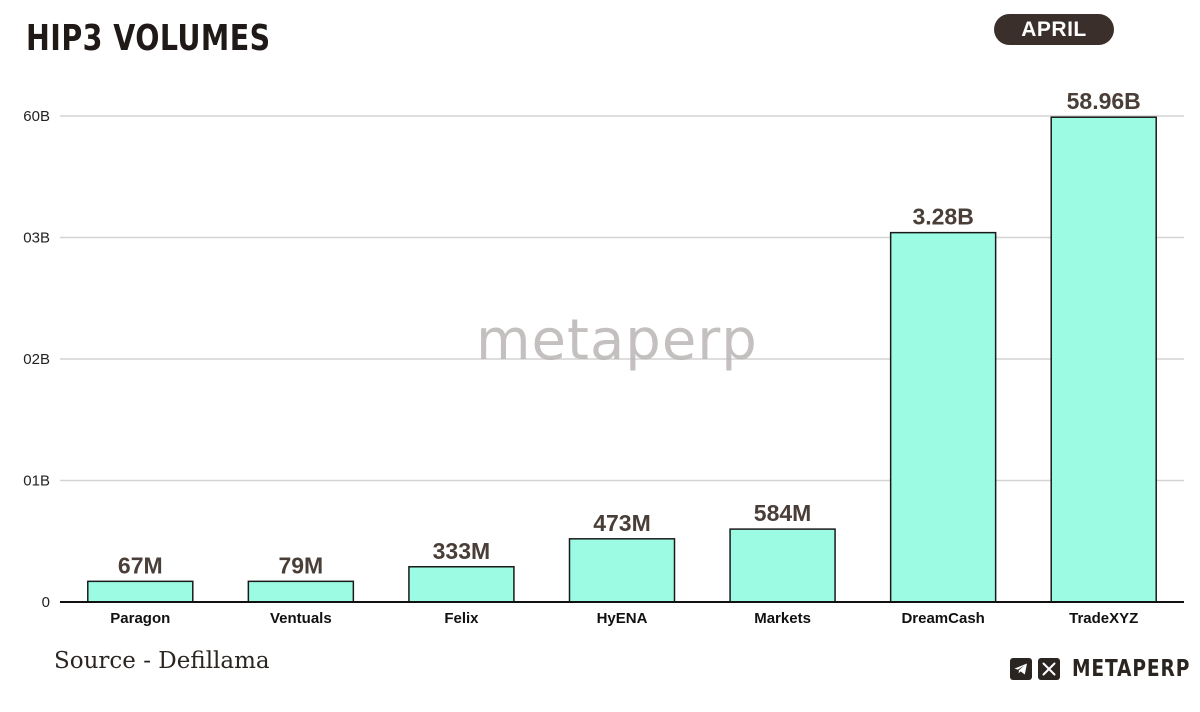 Image resolution: width=1200 pixels, height=712 pixels. I want to click on x-label-felix: Felix, so click(461, 618).